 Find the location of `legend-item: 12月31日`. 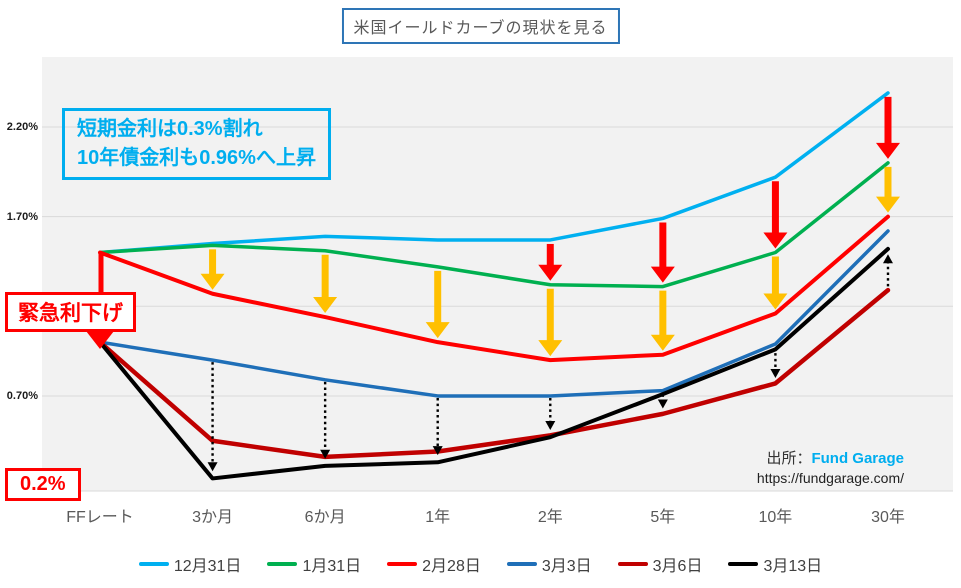

legend-item: 12月31日 is located at coordinates (190, 564).